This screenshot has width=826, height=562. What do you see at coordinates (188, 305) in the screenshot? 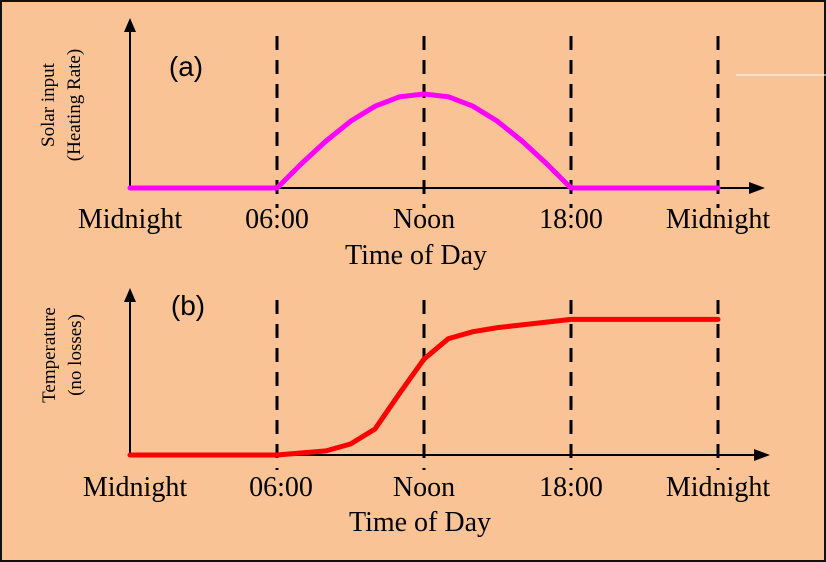
I see `panel-label: (b)` at bounding box center [188, 305].